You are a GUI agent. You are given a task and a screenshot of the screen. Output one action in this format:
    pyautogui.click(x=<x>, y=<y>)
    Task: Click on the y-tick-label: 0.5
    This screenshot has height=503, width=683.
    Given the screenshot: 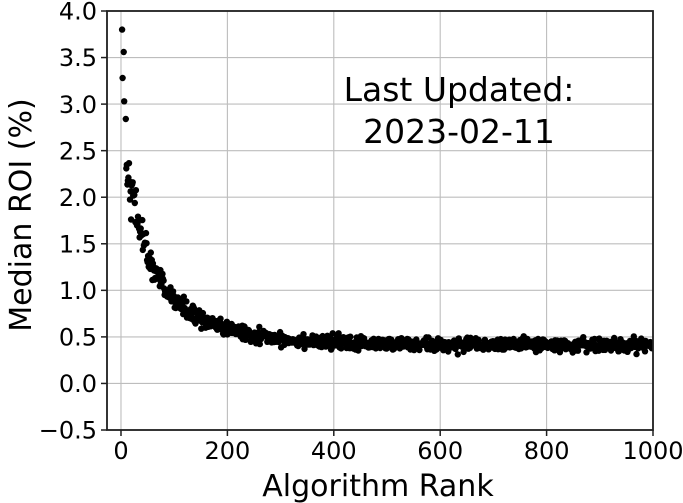 What is the action you would take?
    pyautogui.click(x=78, y=338)
    